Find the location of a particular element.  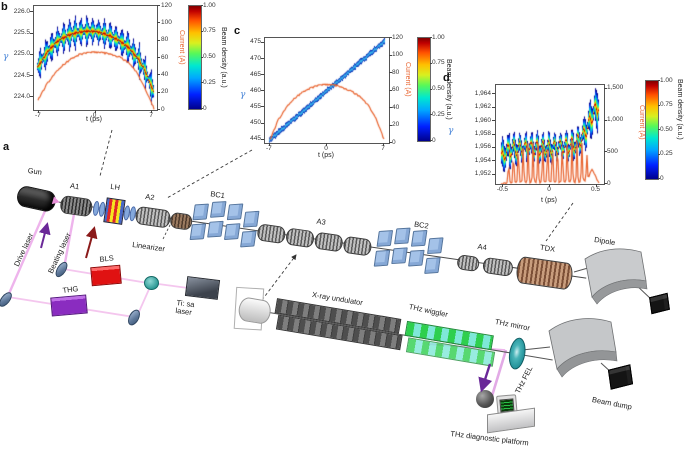

a1-label: A1 is located at coordinates (74, 186).